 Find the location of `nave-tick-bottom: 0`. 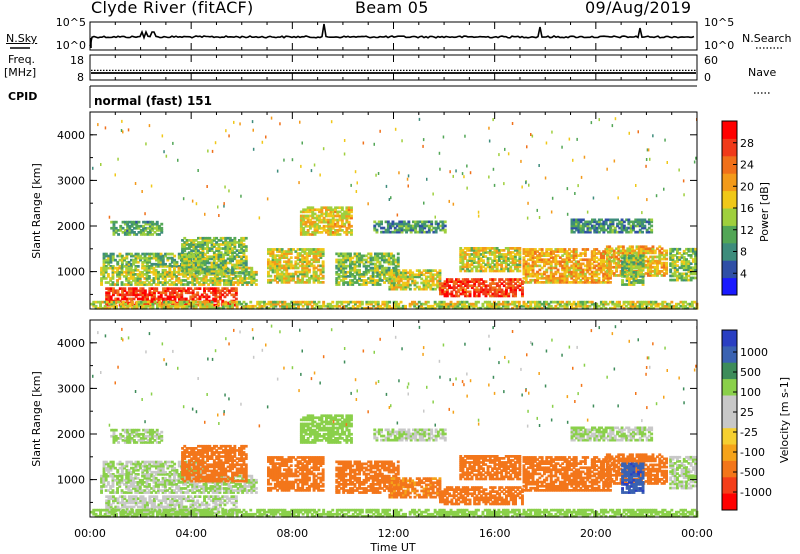

nave-tick-bottom: 0 is located at coordinates (707, 77).